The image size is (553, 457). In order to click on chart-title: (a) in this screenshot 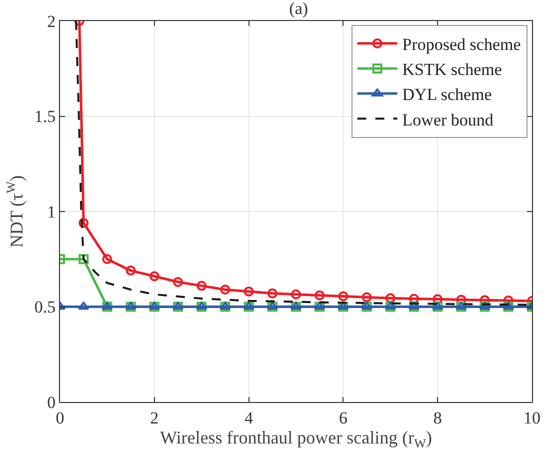, I will do `click(298, 9)`.